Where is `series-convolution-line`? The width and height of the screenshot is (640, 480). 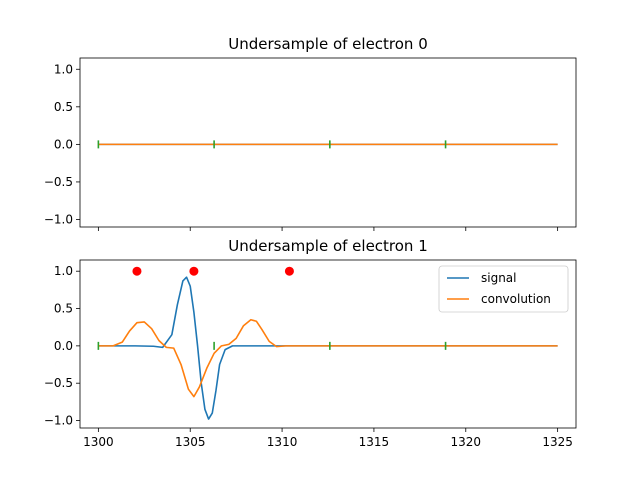
series-convolution-line is located at coordinates (328, 358).